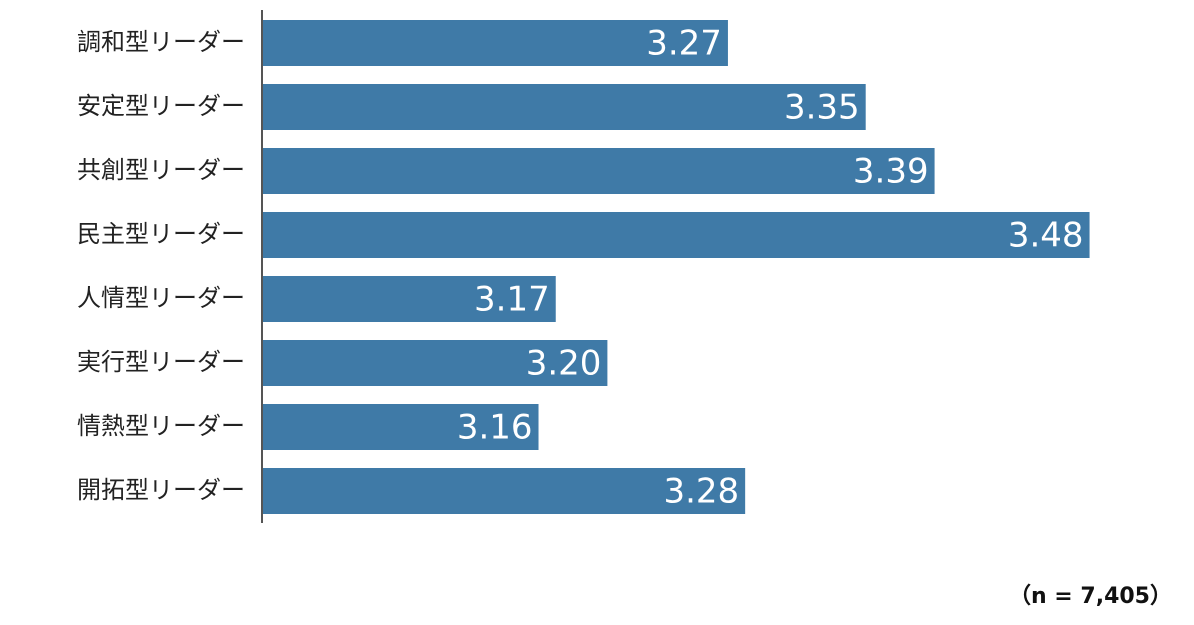  Describe the element at coordinates (161, 106) in the screenshot. I see `category-label: 安定型リーダー` at that location.